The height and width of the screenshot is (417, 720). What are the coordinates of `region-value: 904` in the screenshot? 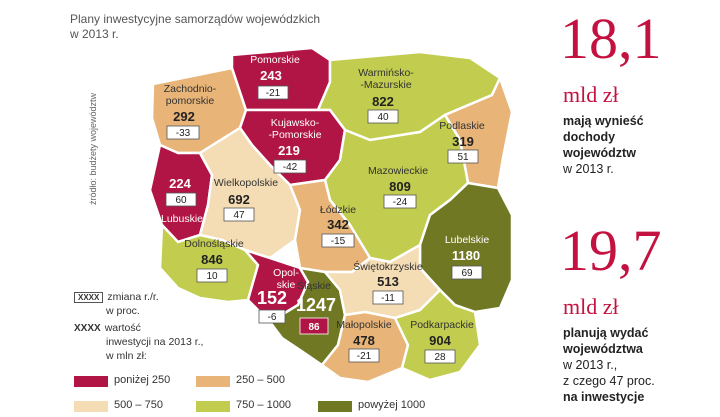 It's located at (440, 340).